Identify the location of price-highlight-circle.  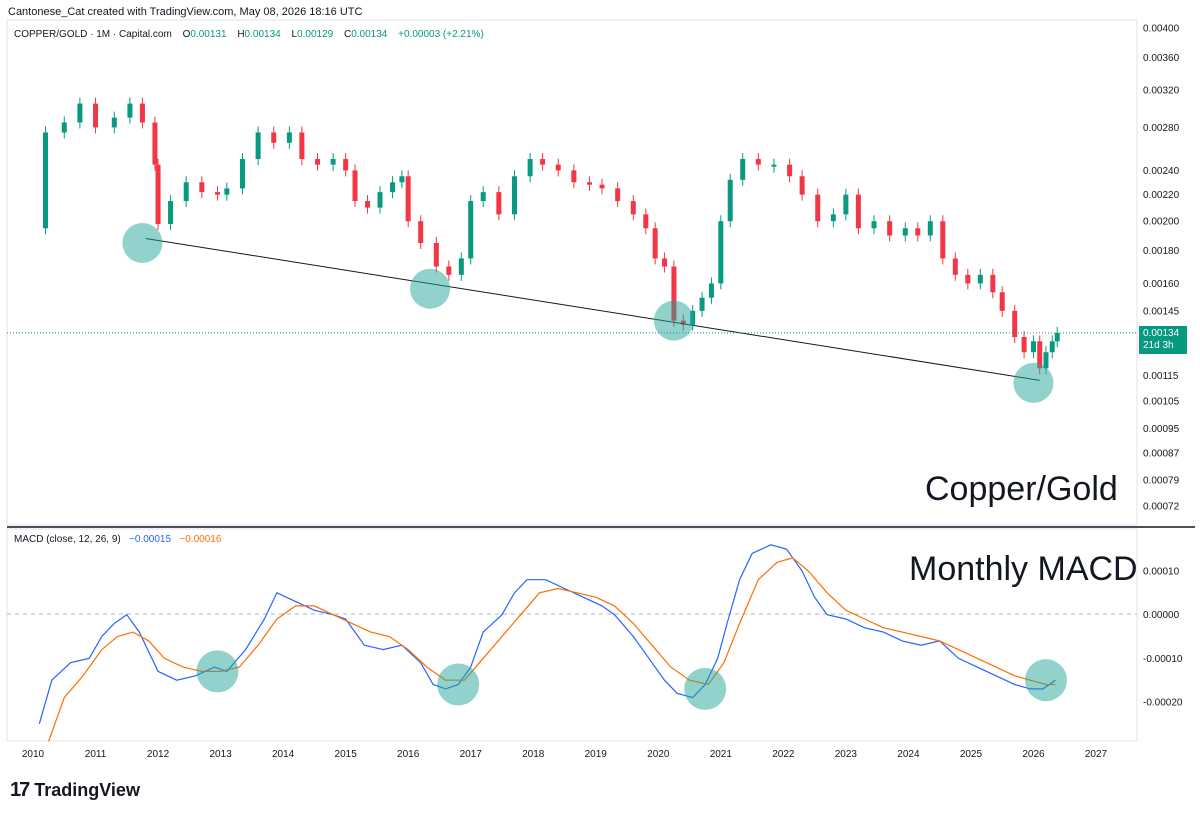
(142, 242).